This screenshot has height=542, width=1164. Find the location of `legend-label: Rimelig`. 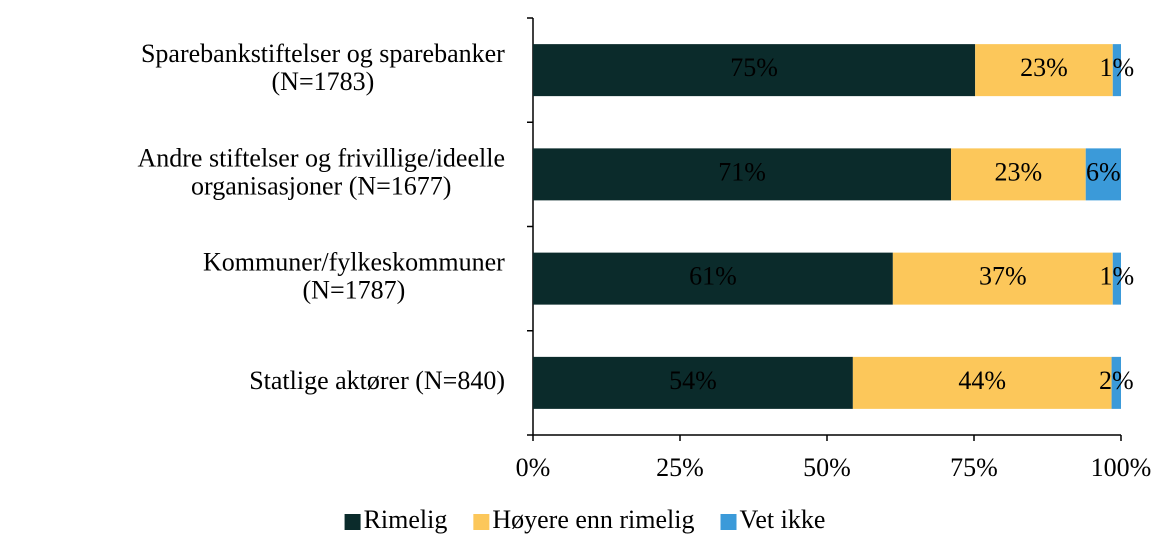

legend-label: Rimelig is located at coordinates (406, 519).